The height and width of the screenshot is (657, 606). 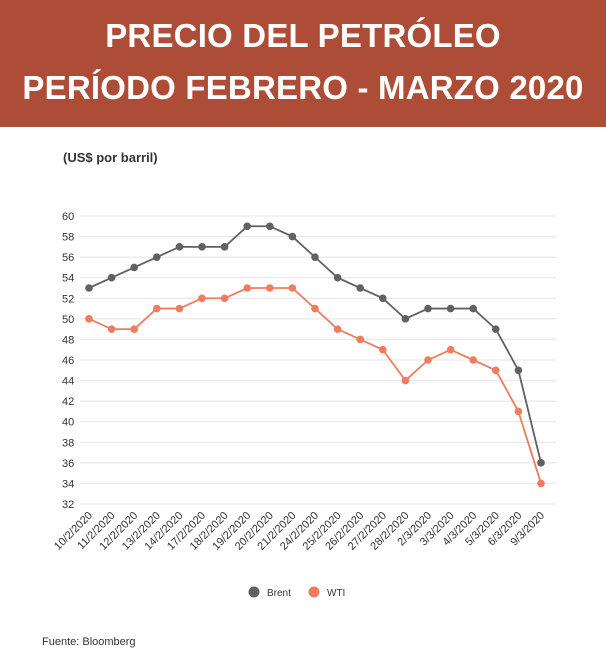 I want to click on chart-title-line1: PRECIO DEL PETRÓLEO, so click(x=303, y=35).